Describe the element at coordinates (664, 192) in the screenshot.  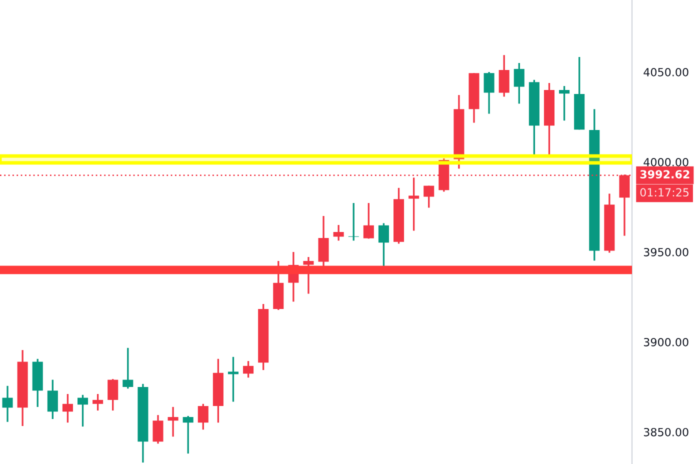
I see `text: 01:17:25` at that location.